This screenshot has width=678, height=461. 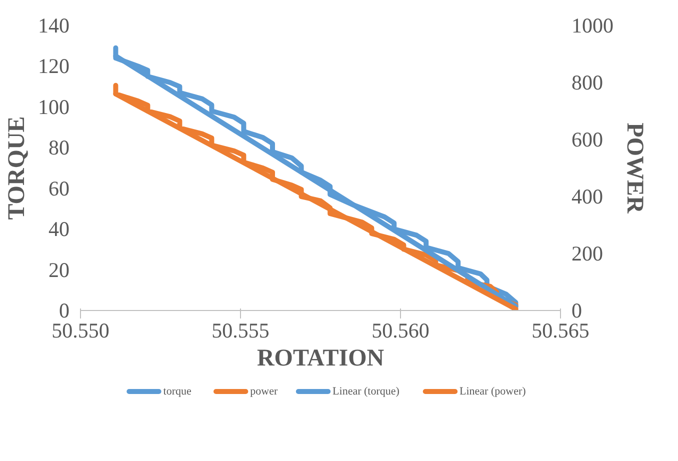 What do you see at coordinates (587, 82) in the screenshot?
I see `y2-tick-label: 800` at bounding box center [587, 82].